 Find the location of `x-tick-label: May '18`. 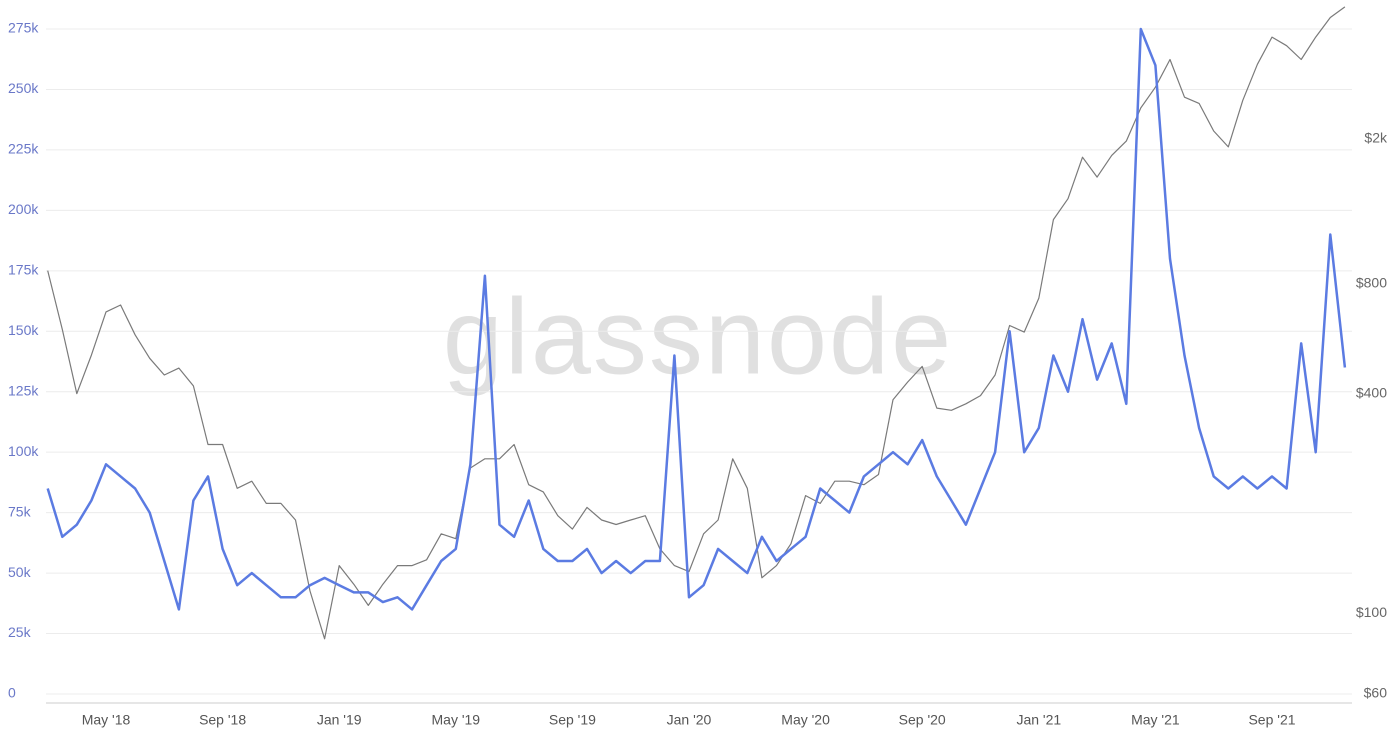

x-tick-label: May '18 is located at coordinates (106, 720).